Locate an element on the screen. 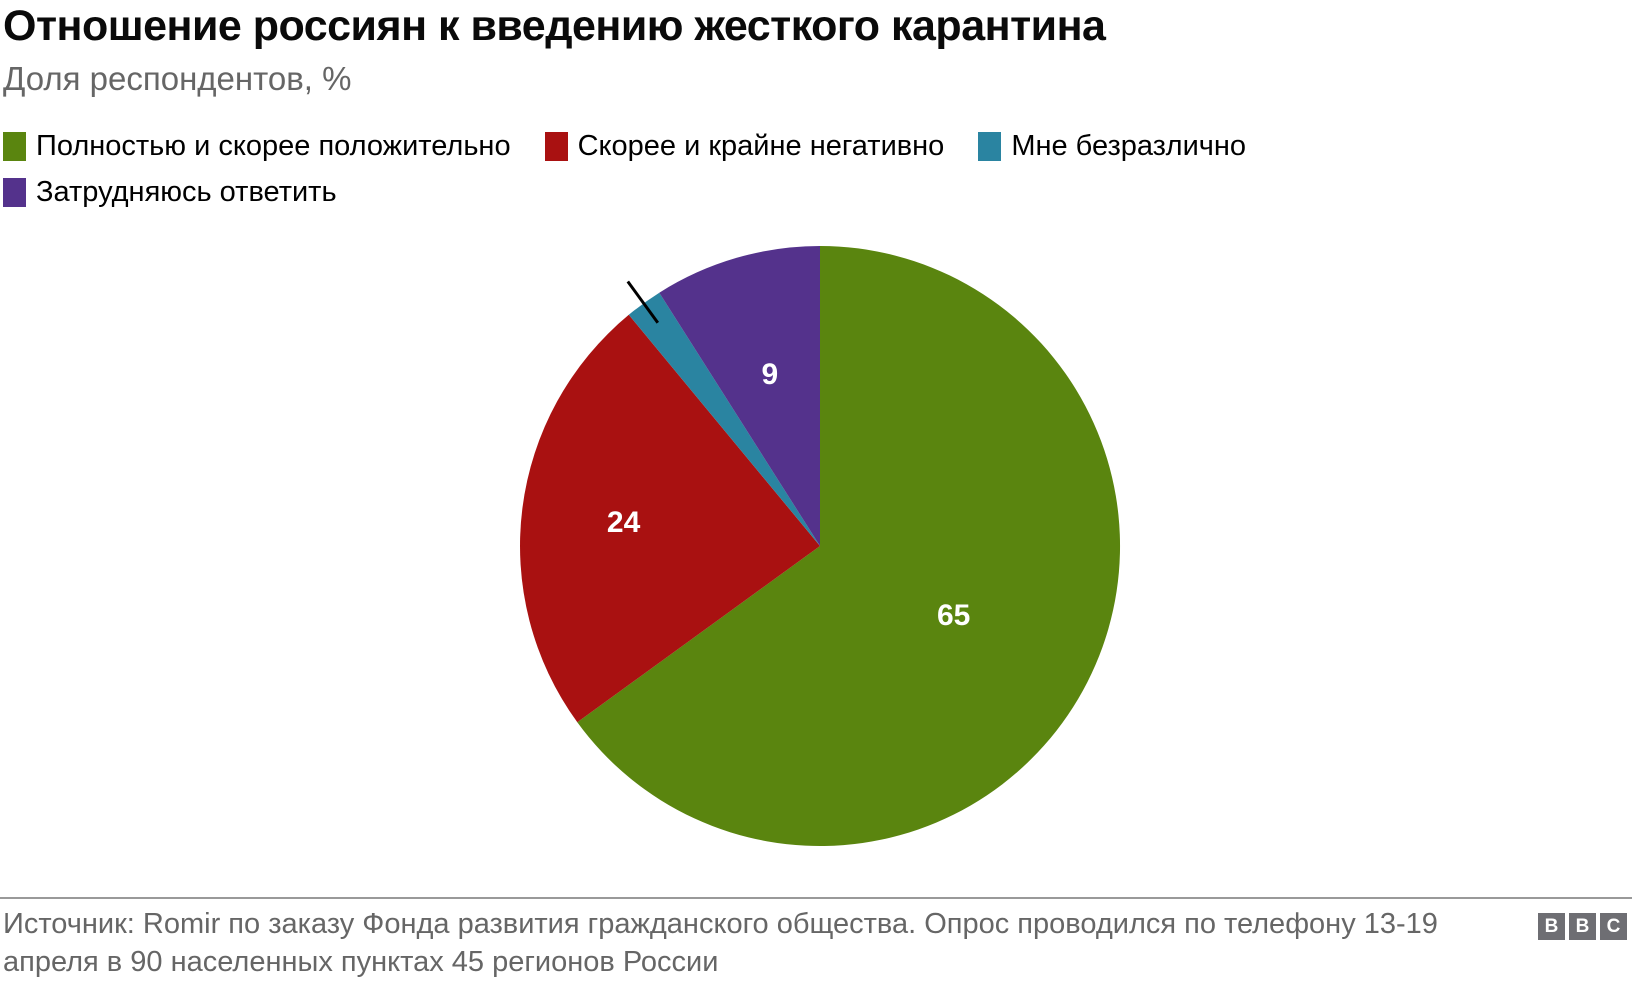 The height and width of the screenshot is (982, 1632). page-subtitle: Доля респондентов, % is located at coordinates (177, 78).